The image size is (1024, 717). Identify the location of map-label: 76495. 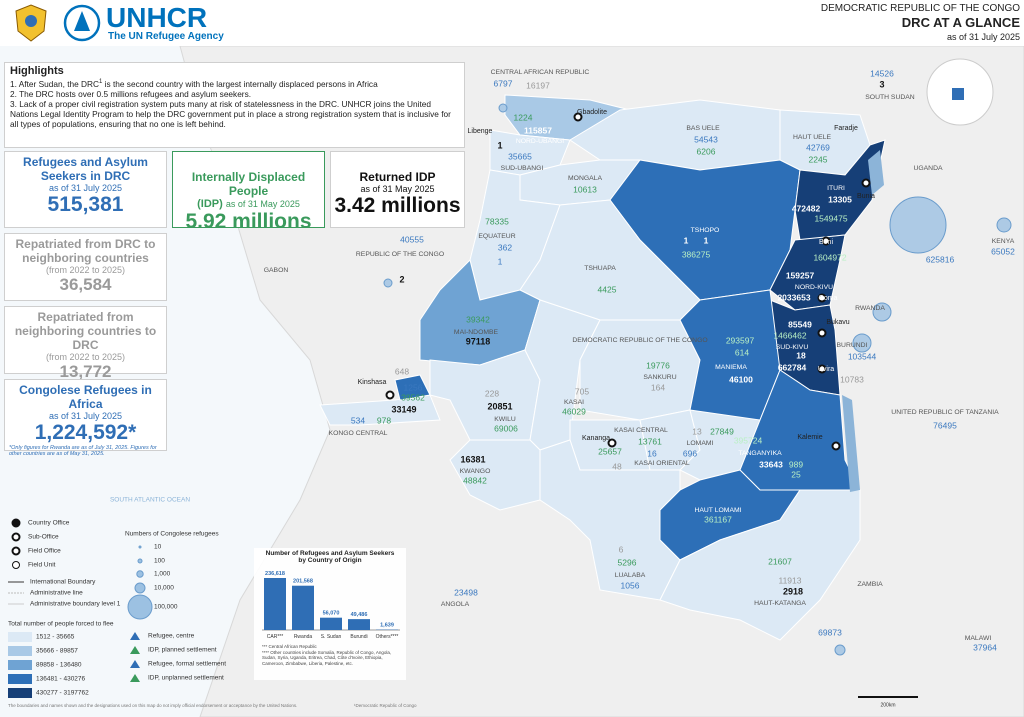
(945, 425).